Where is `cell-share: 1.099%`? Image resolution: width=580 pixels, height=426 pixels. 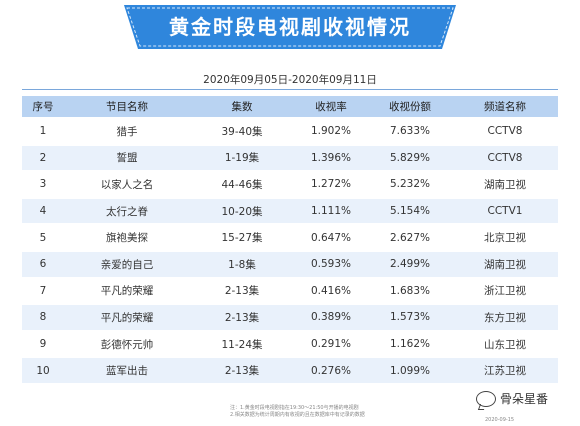 cell-share: 1.099% is located at coordinates (410, 370).